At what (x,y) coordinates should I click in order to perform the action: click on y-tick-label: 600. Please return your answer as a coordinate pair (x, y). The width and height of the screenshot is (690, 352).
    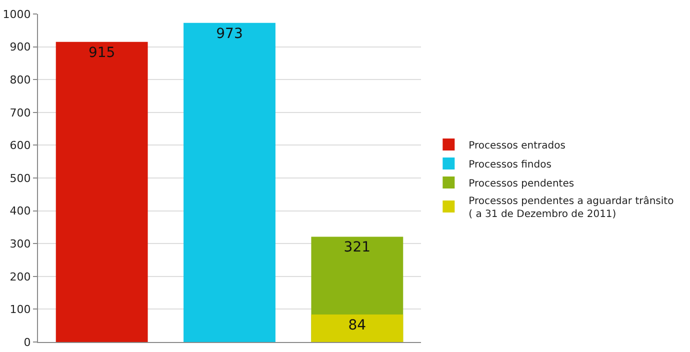
    Looking at the image, I should click on (20, 145).